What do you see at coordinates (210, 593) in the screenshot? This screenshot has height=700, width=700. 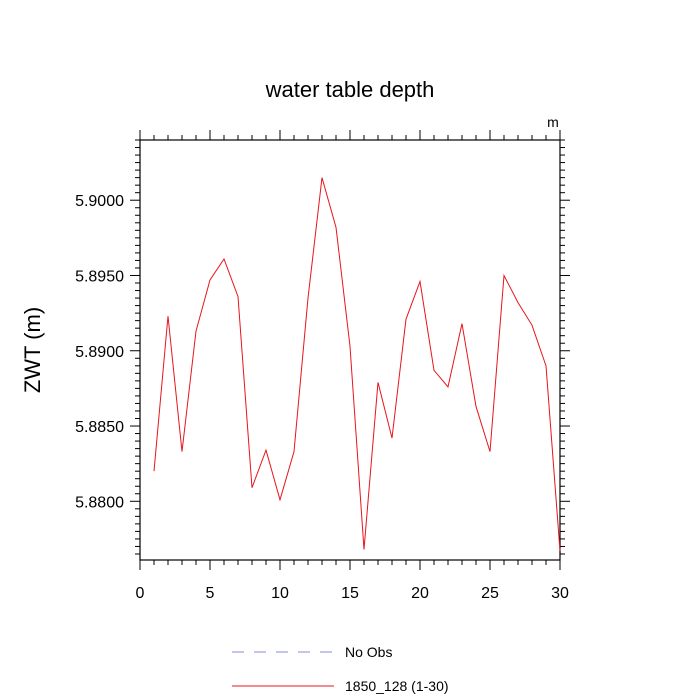 I see `x-tick-label: 5` at bounding box center [210, 593].